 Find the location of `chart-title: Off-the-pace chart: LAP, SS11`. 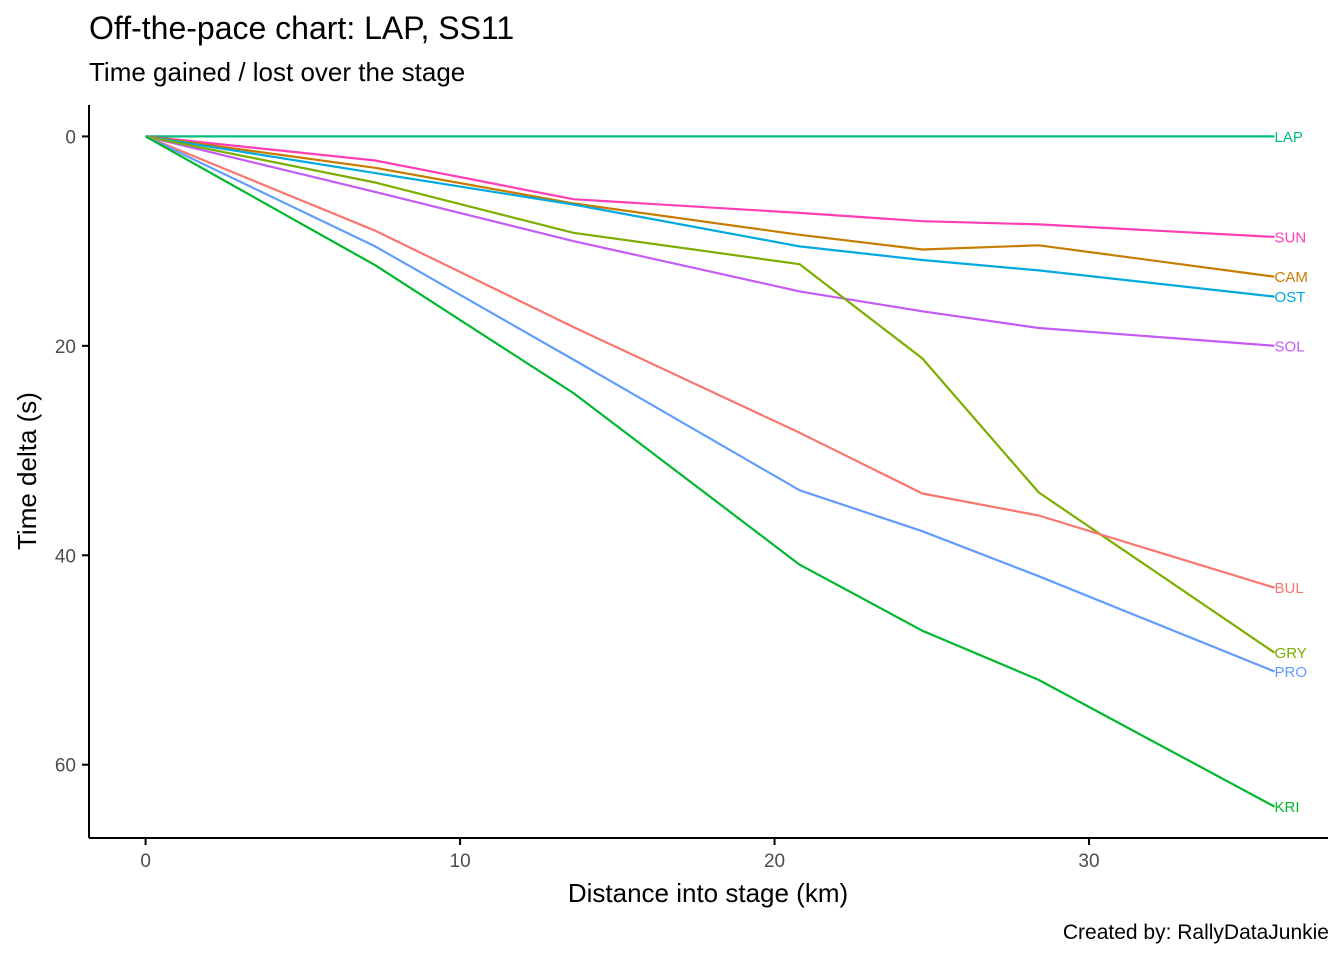

chart-title: Off-the-pace chart: LAP, SS11 is located at coordinates (302, 28).